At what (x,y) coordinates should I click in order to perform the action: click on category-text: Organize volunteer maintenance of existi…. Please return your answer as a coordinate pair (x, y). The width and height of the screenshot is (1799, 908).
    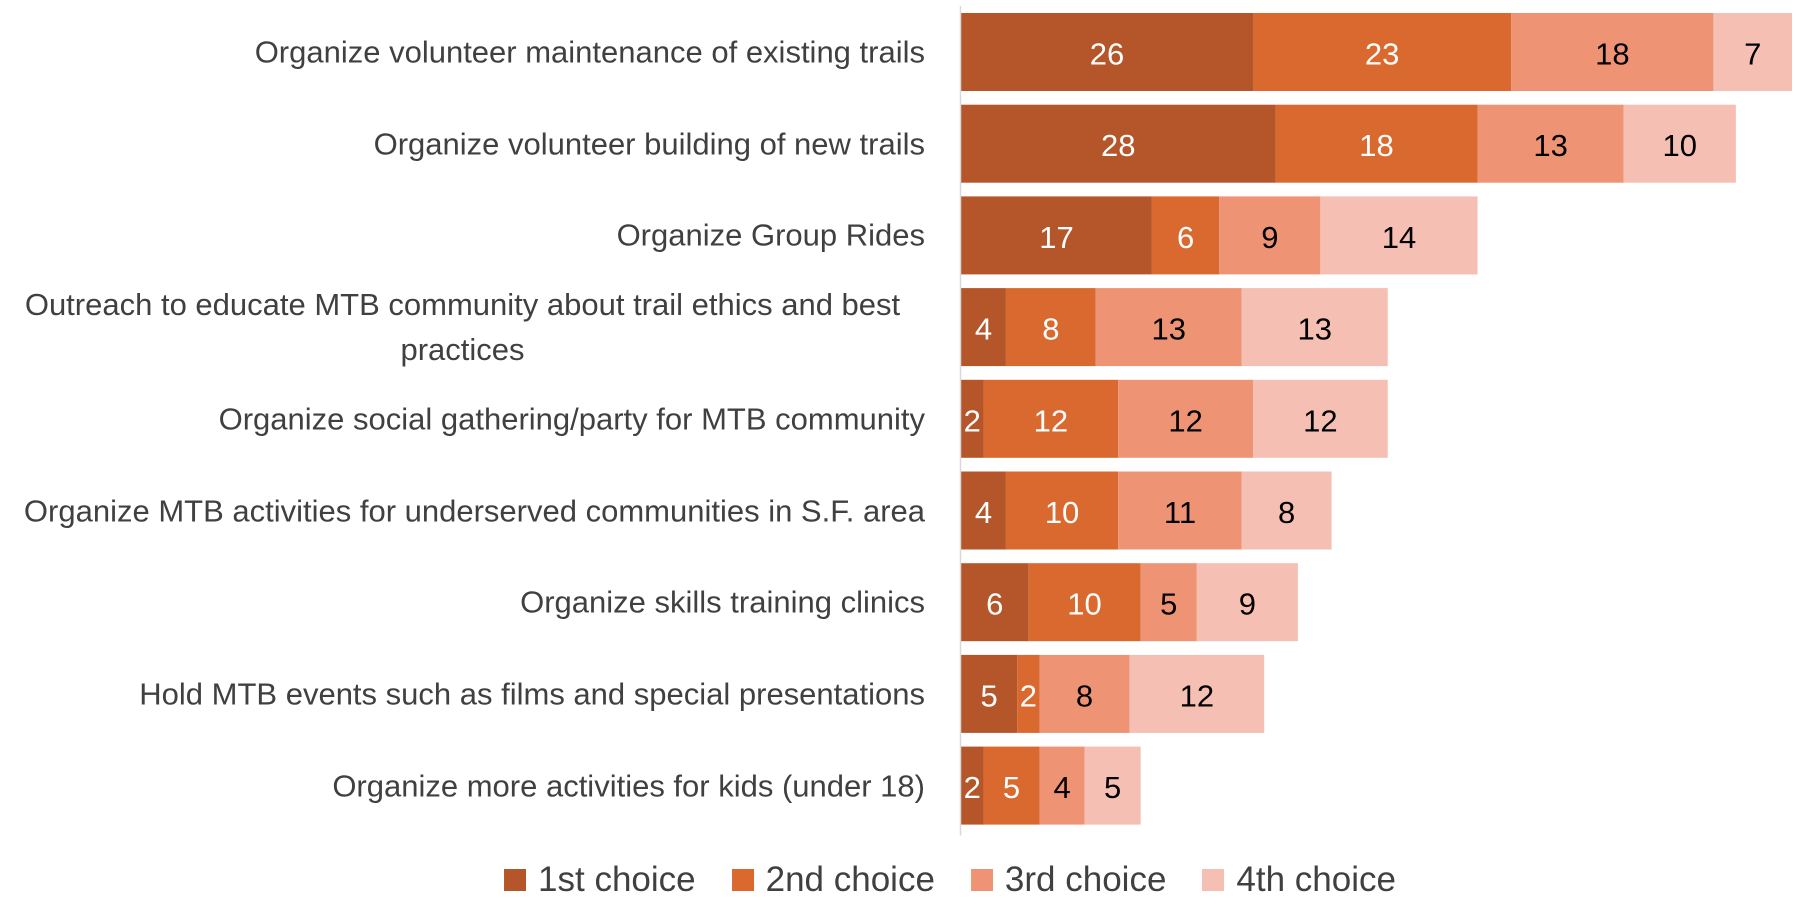
    Looking at the image, I should click on (589, 52).